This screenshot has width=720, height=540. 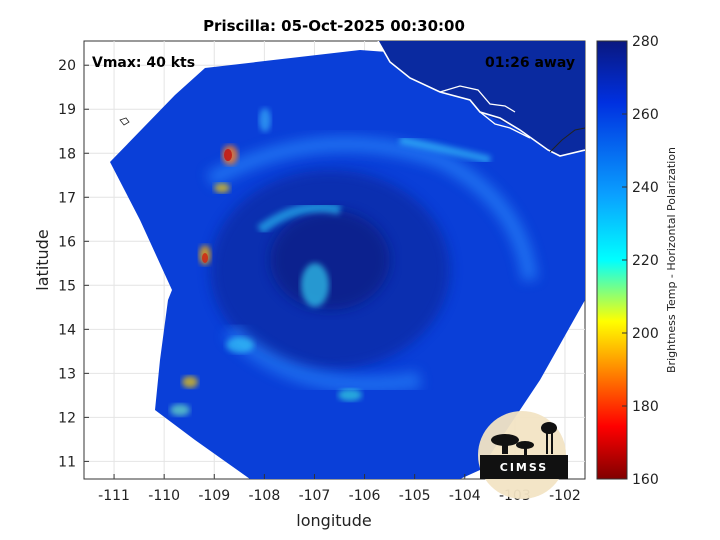 I want to click on x-tick-label: -105, so click(x=415, y=496).